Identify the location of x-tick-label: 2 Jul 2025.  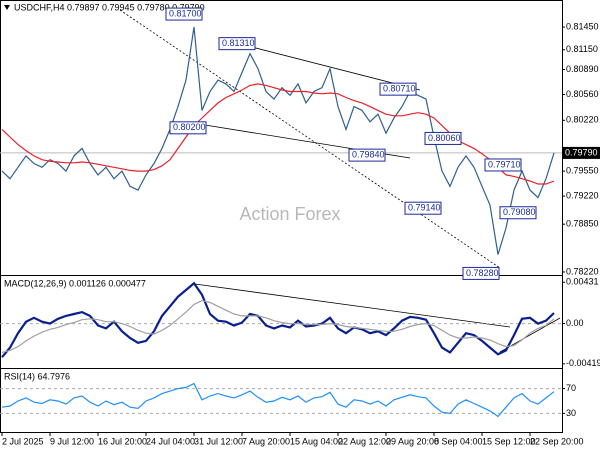
(23, 441).